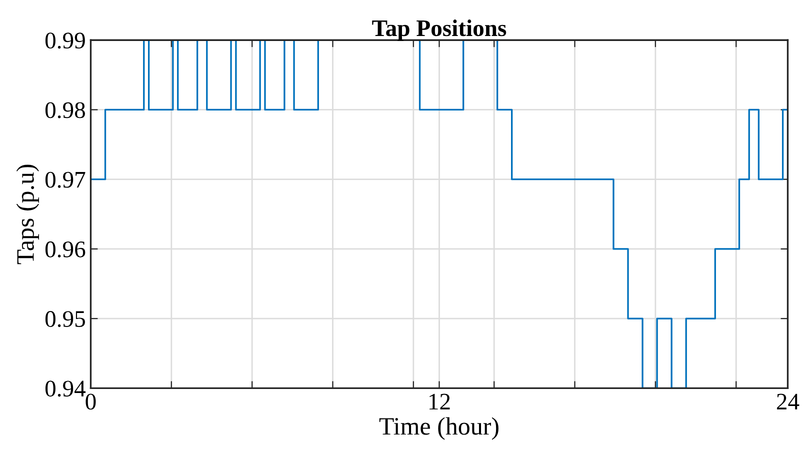 The image size is (803, 461). What do you see at coordinates (438, 428) in the screenshot?
I see `x-axis-title: Time (hour)` at bounding box center [438, 428].